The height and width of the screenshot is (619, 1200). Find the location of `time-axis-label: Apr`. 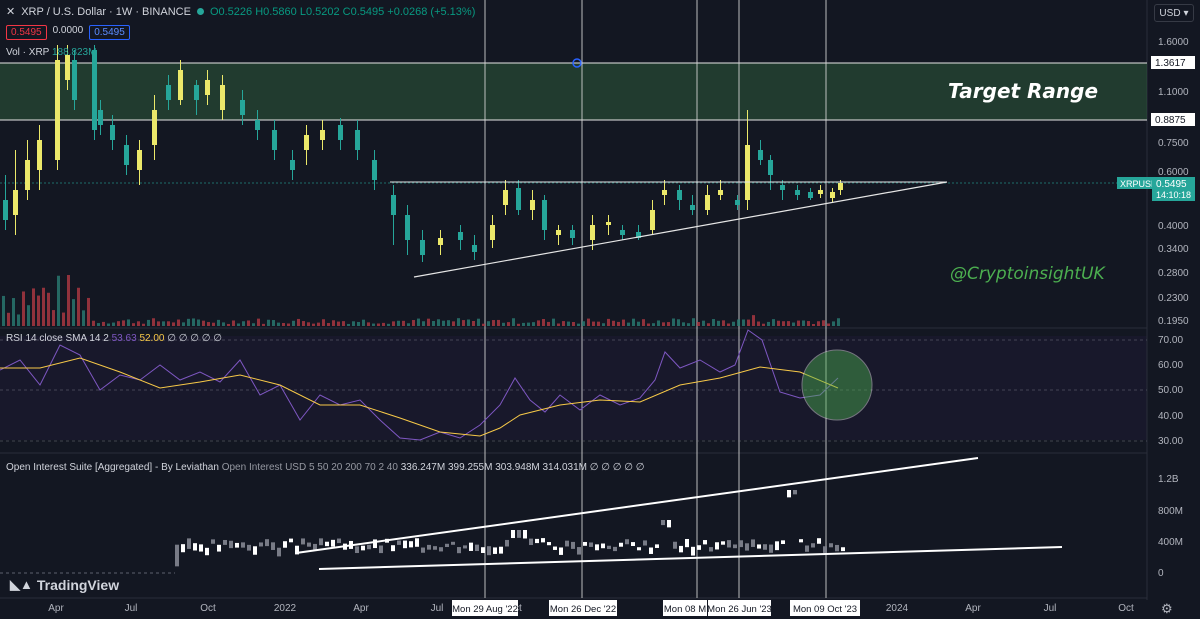

time-axis-label: Apr is located at coordinates (973, 608).